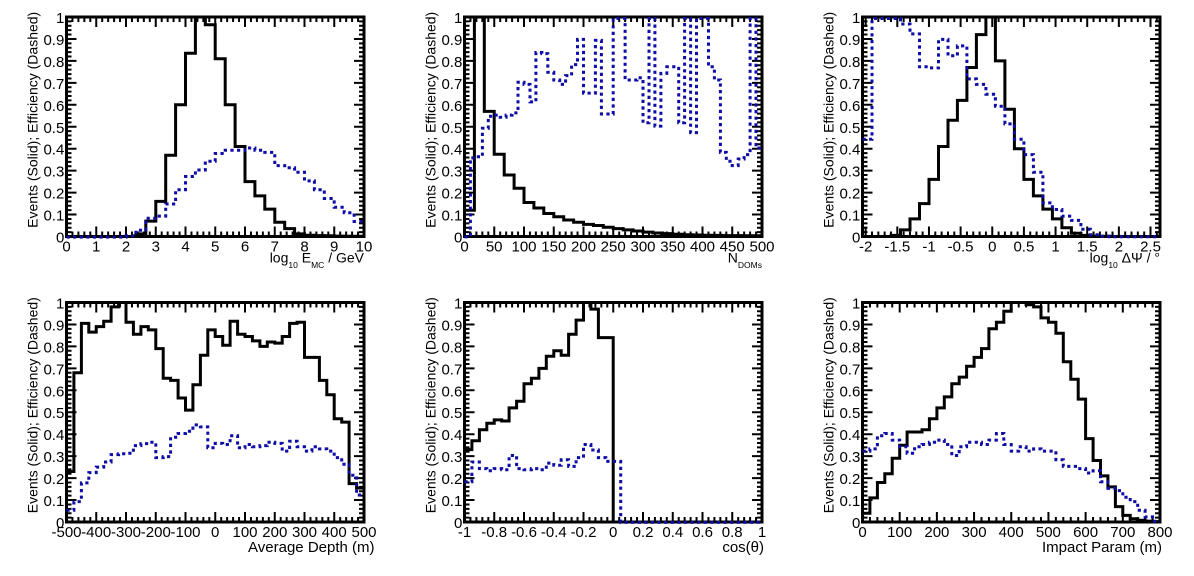 Image resolution: width=1194 pixels, height=576 pixels. What do you see at coordinates (215, 247) in the screenshot?
I see `svg-text: 5` at bounding box center [215, 247].